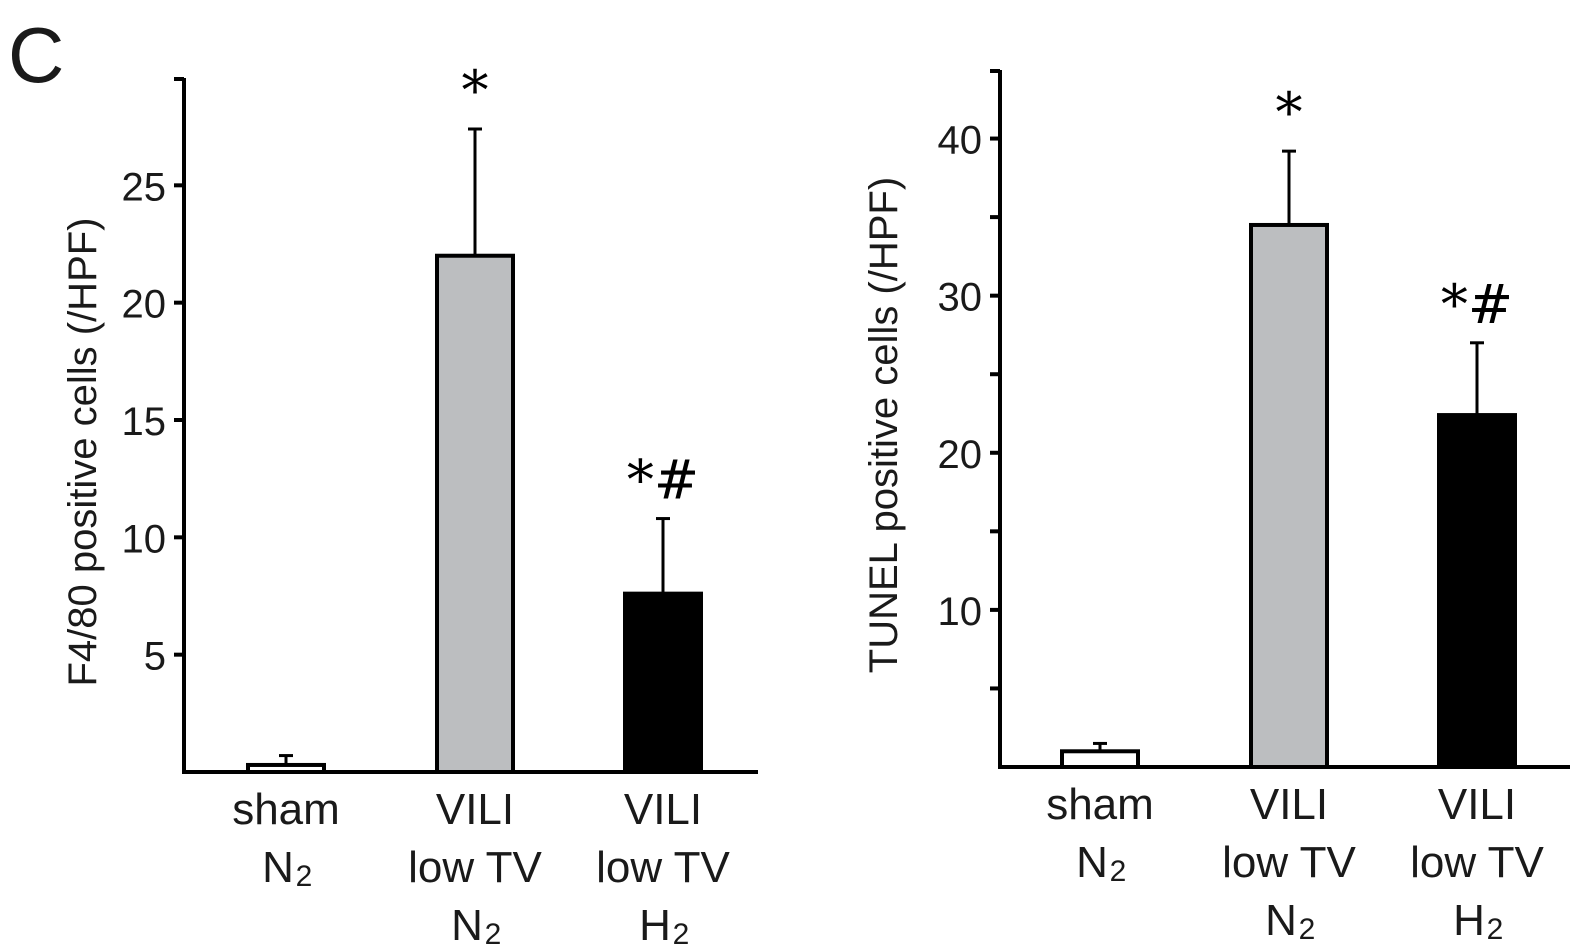  I want to click on y-axis-label: F4/80 positive cells (/HPF), so click(83, 451).